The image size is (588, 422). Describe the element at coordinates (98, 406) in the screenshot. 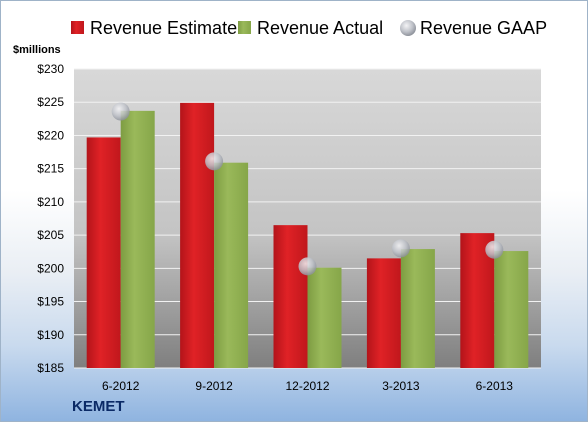

I see `company-name: KEMET` at that location.